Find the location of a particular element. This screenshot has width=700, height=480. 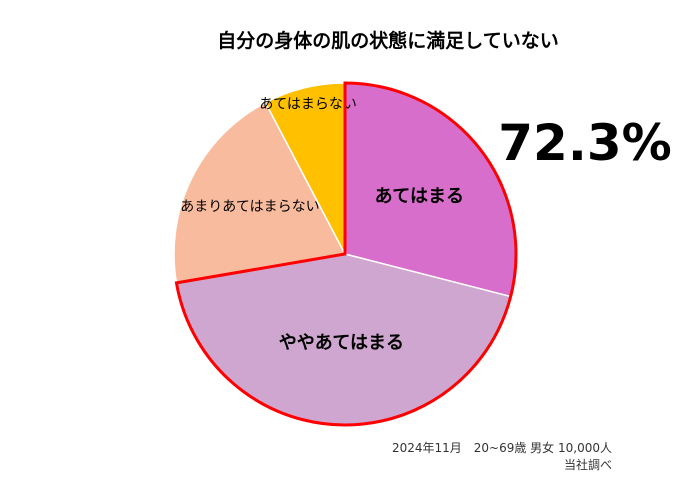

source-note: 当社調べ is located at coordinates (588, 464).